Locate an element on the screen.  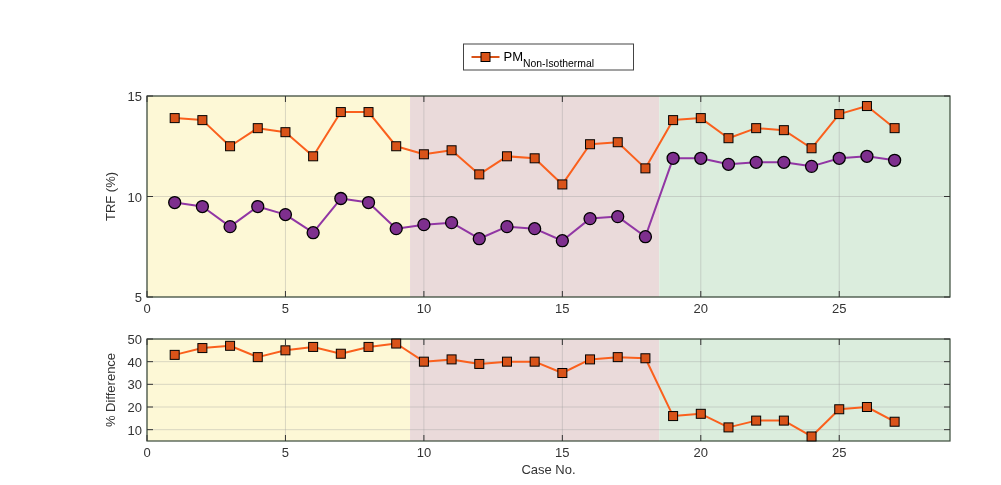
y-tick-label: 20 is located at coordinates (134, 407).